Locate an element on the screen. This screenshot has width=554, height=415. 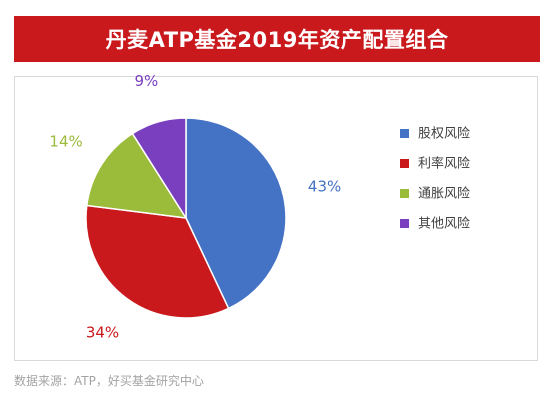
chart-title: 丹麦ATP基金2019年资产配置组合 is located at coordinates (277, 40).